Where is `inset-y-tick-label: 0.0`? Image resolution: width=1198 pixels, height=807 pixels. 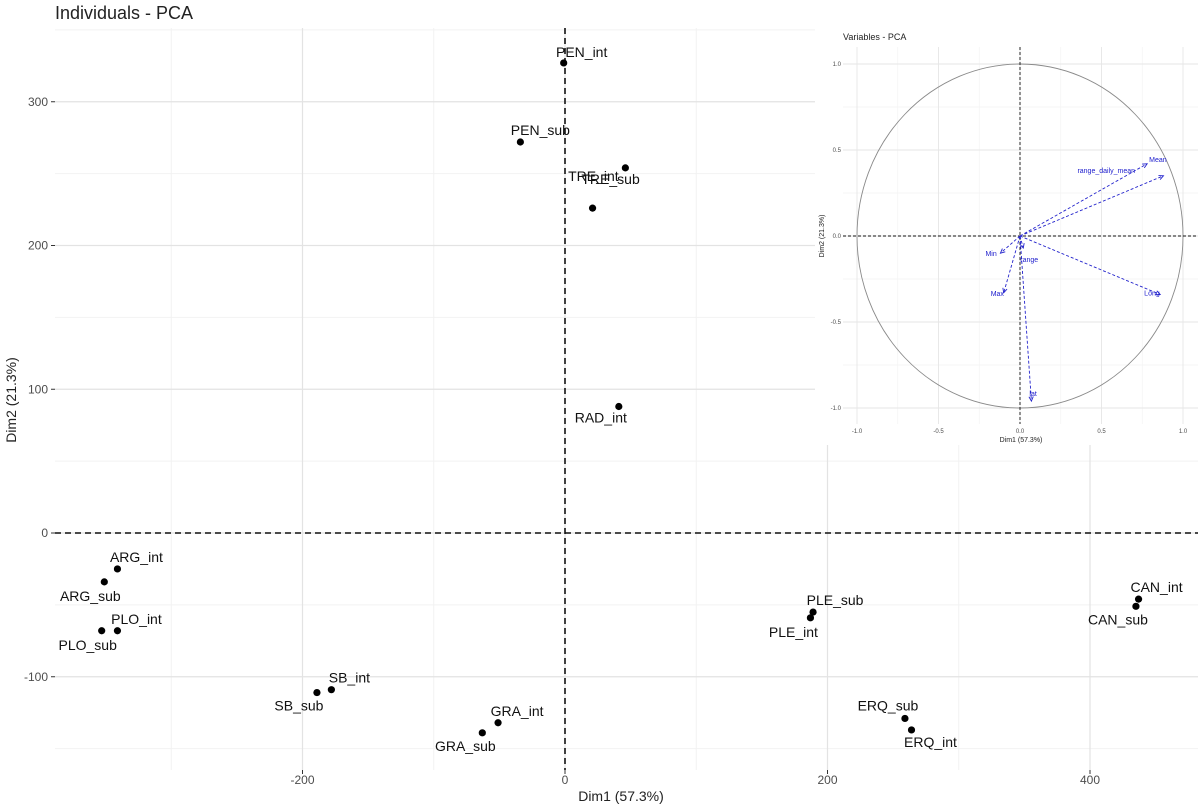 inset-y-tick-label: 0.0 is located at coordinates (837, 237).